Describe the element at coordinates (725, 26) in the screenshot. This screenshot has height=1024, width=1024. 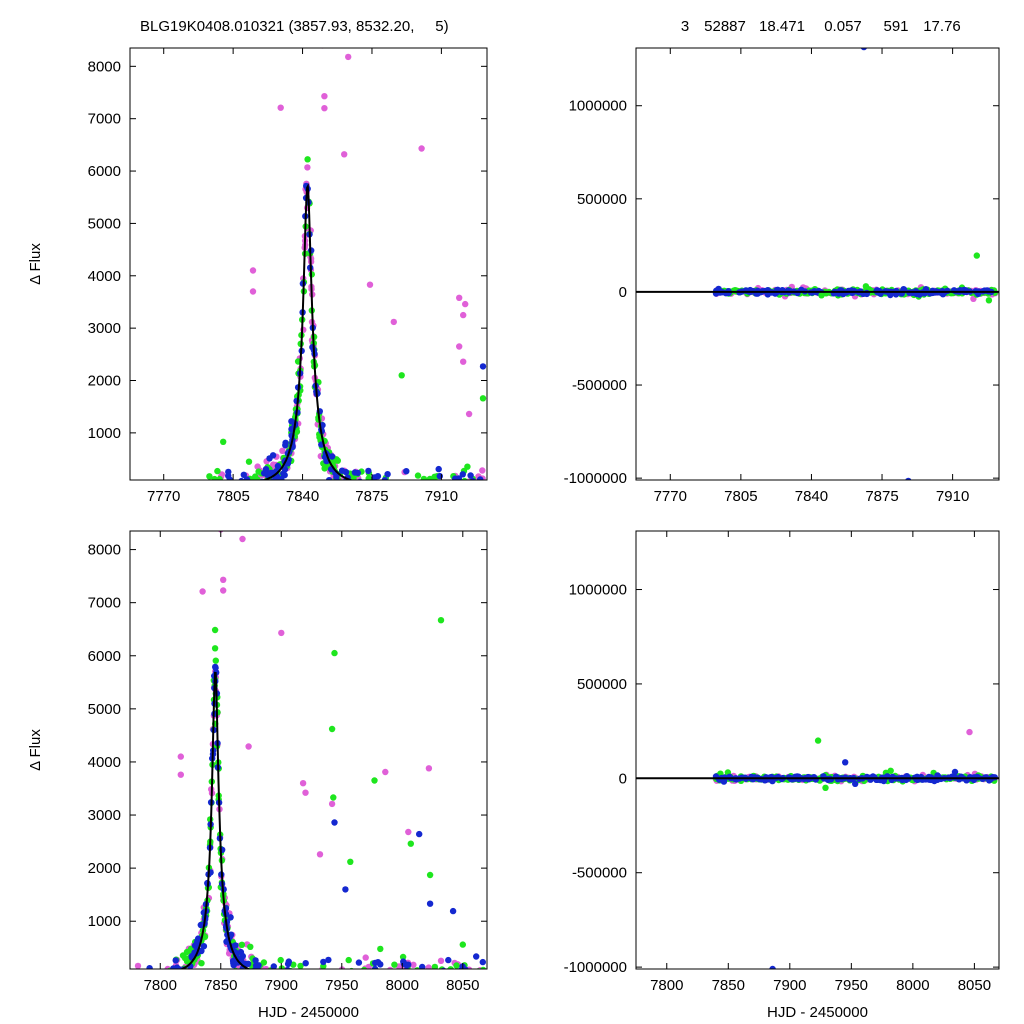
I see `header-param: 52887` at that location.